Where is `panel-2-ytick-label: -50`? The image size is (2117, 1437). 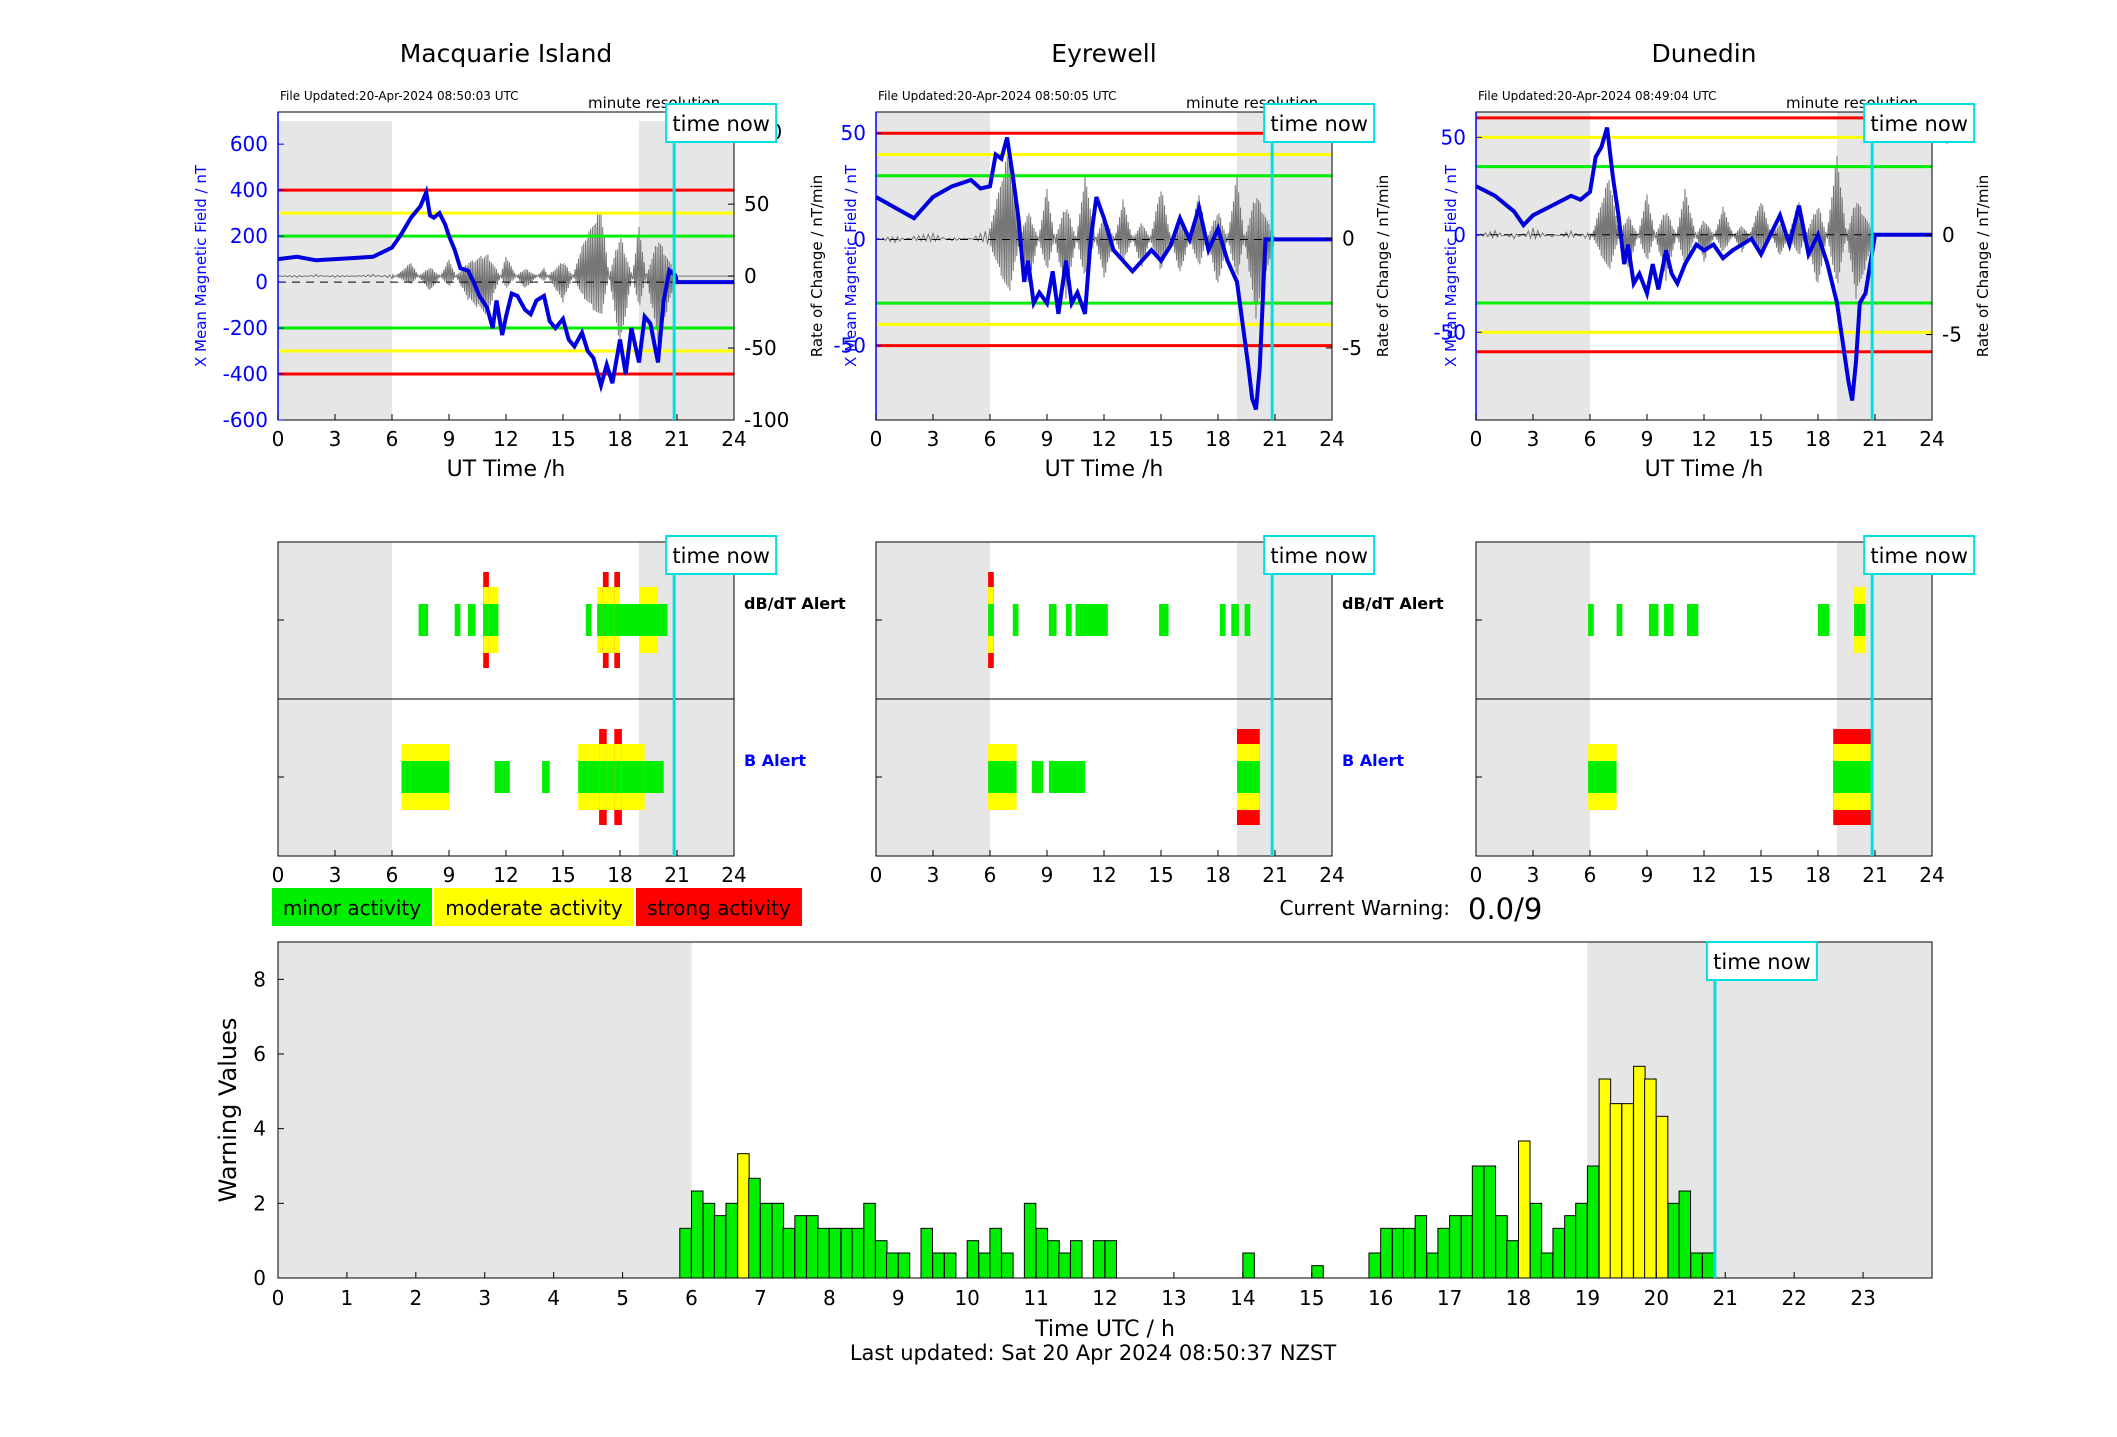
panel-2-ytick-label: -50 is located at coordinates (849, 346).